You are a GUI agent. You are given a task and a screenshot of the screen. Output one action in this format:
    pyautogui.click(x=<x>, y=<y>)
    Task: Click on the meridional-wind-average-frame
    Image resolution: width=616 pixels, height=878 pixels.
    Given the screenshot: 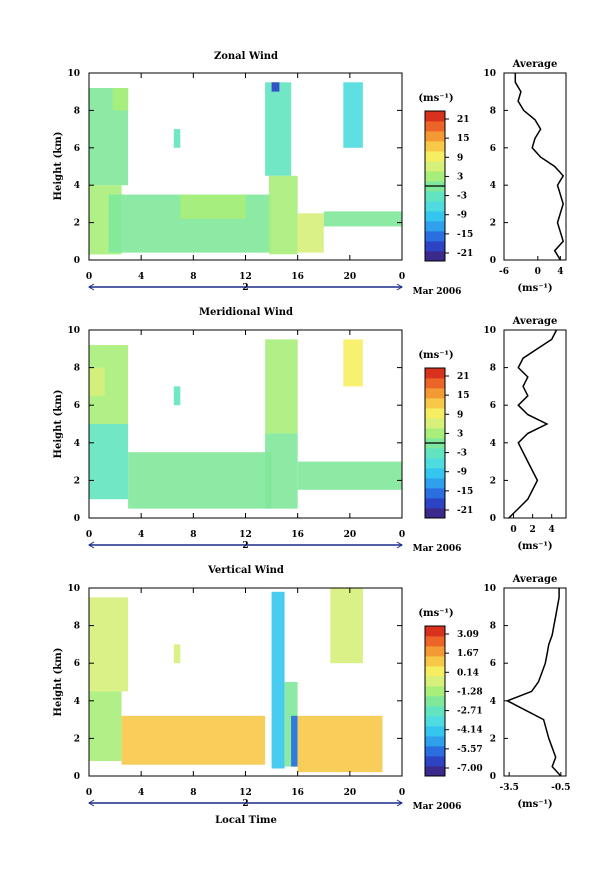 What is the action you would take?
    pyautogui.click(x=535, y=424)
    